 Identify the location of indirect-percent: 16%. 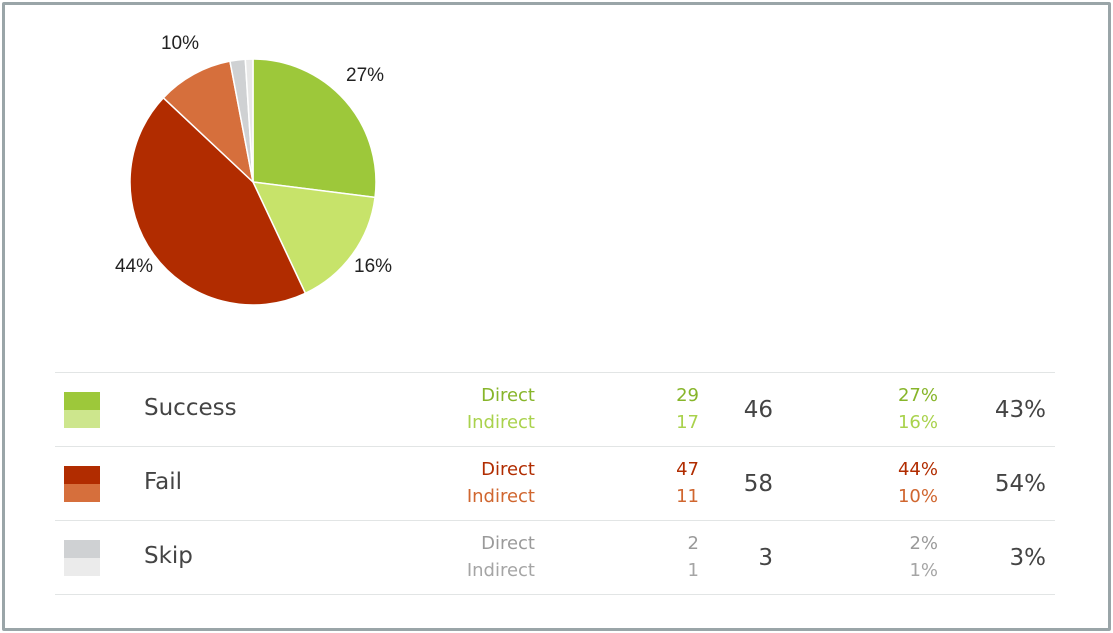
(917, 422).